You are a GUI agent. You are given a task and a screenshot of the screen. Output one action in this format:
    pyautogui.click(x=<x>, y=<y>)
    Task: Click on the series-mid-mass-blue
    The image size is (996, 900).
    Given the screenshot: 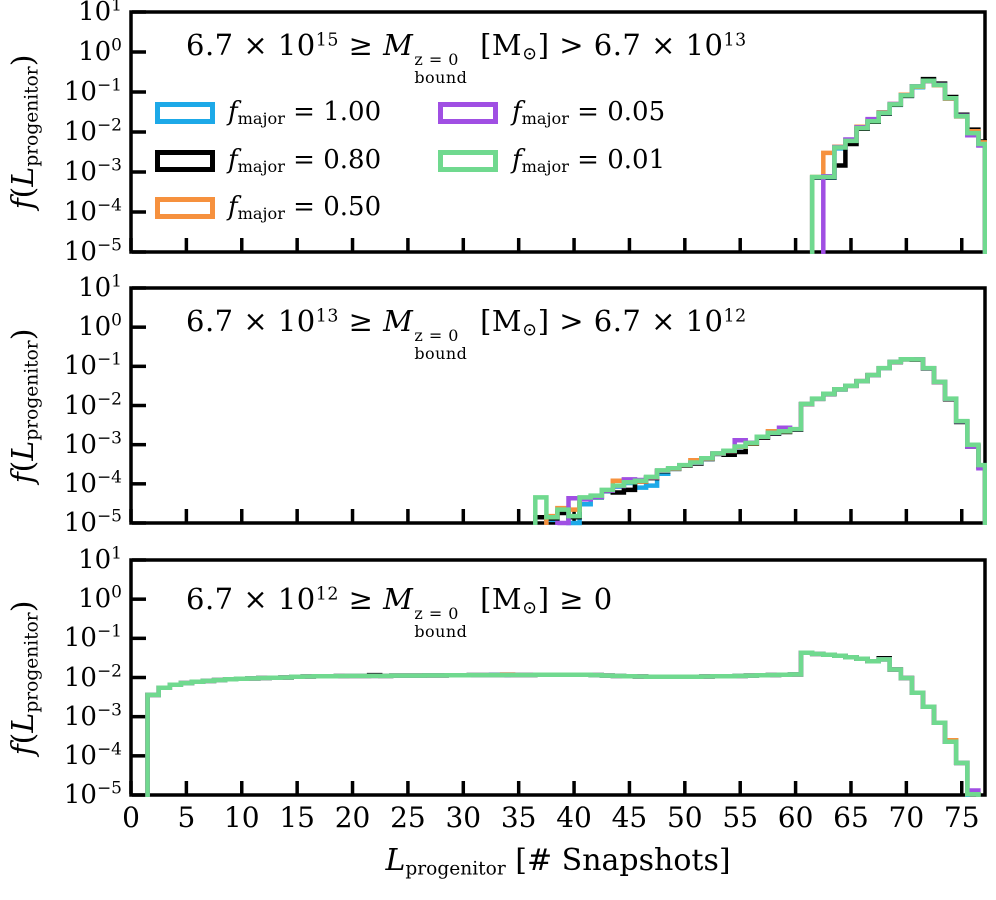 What is the action you would take?
    pyautogui.click(x=765, y=441)
    